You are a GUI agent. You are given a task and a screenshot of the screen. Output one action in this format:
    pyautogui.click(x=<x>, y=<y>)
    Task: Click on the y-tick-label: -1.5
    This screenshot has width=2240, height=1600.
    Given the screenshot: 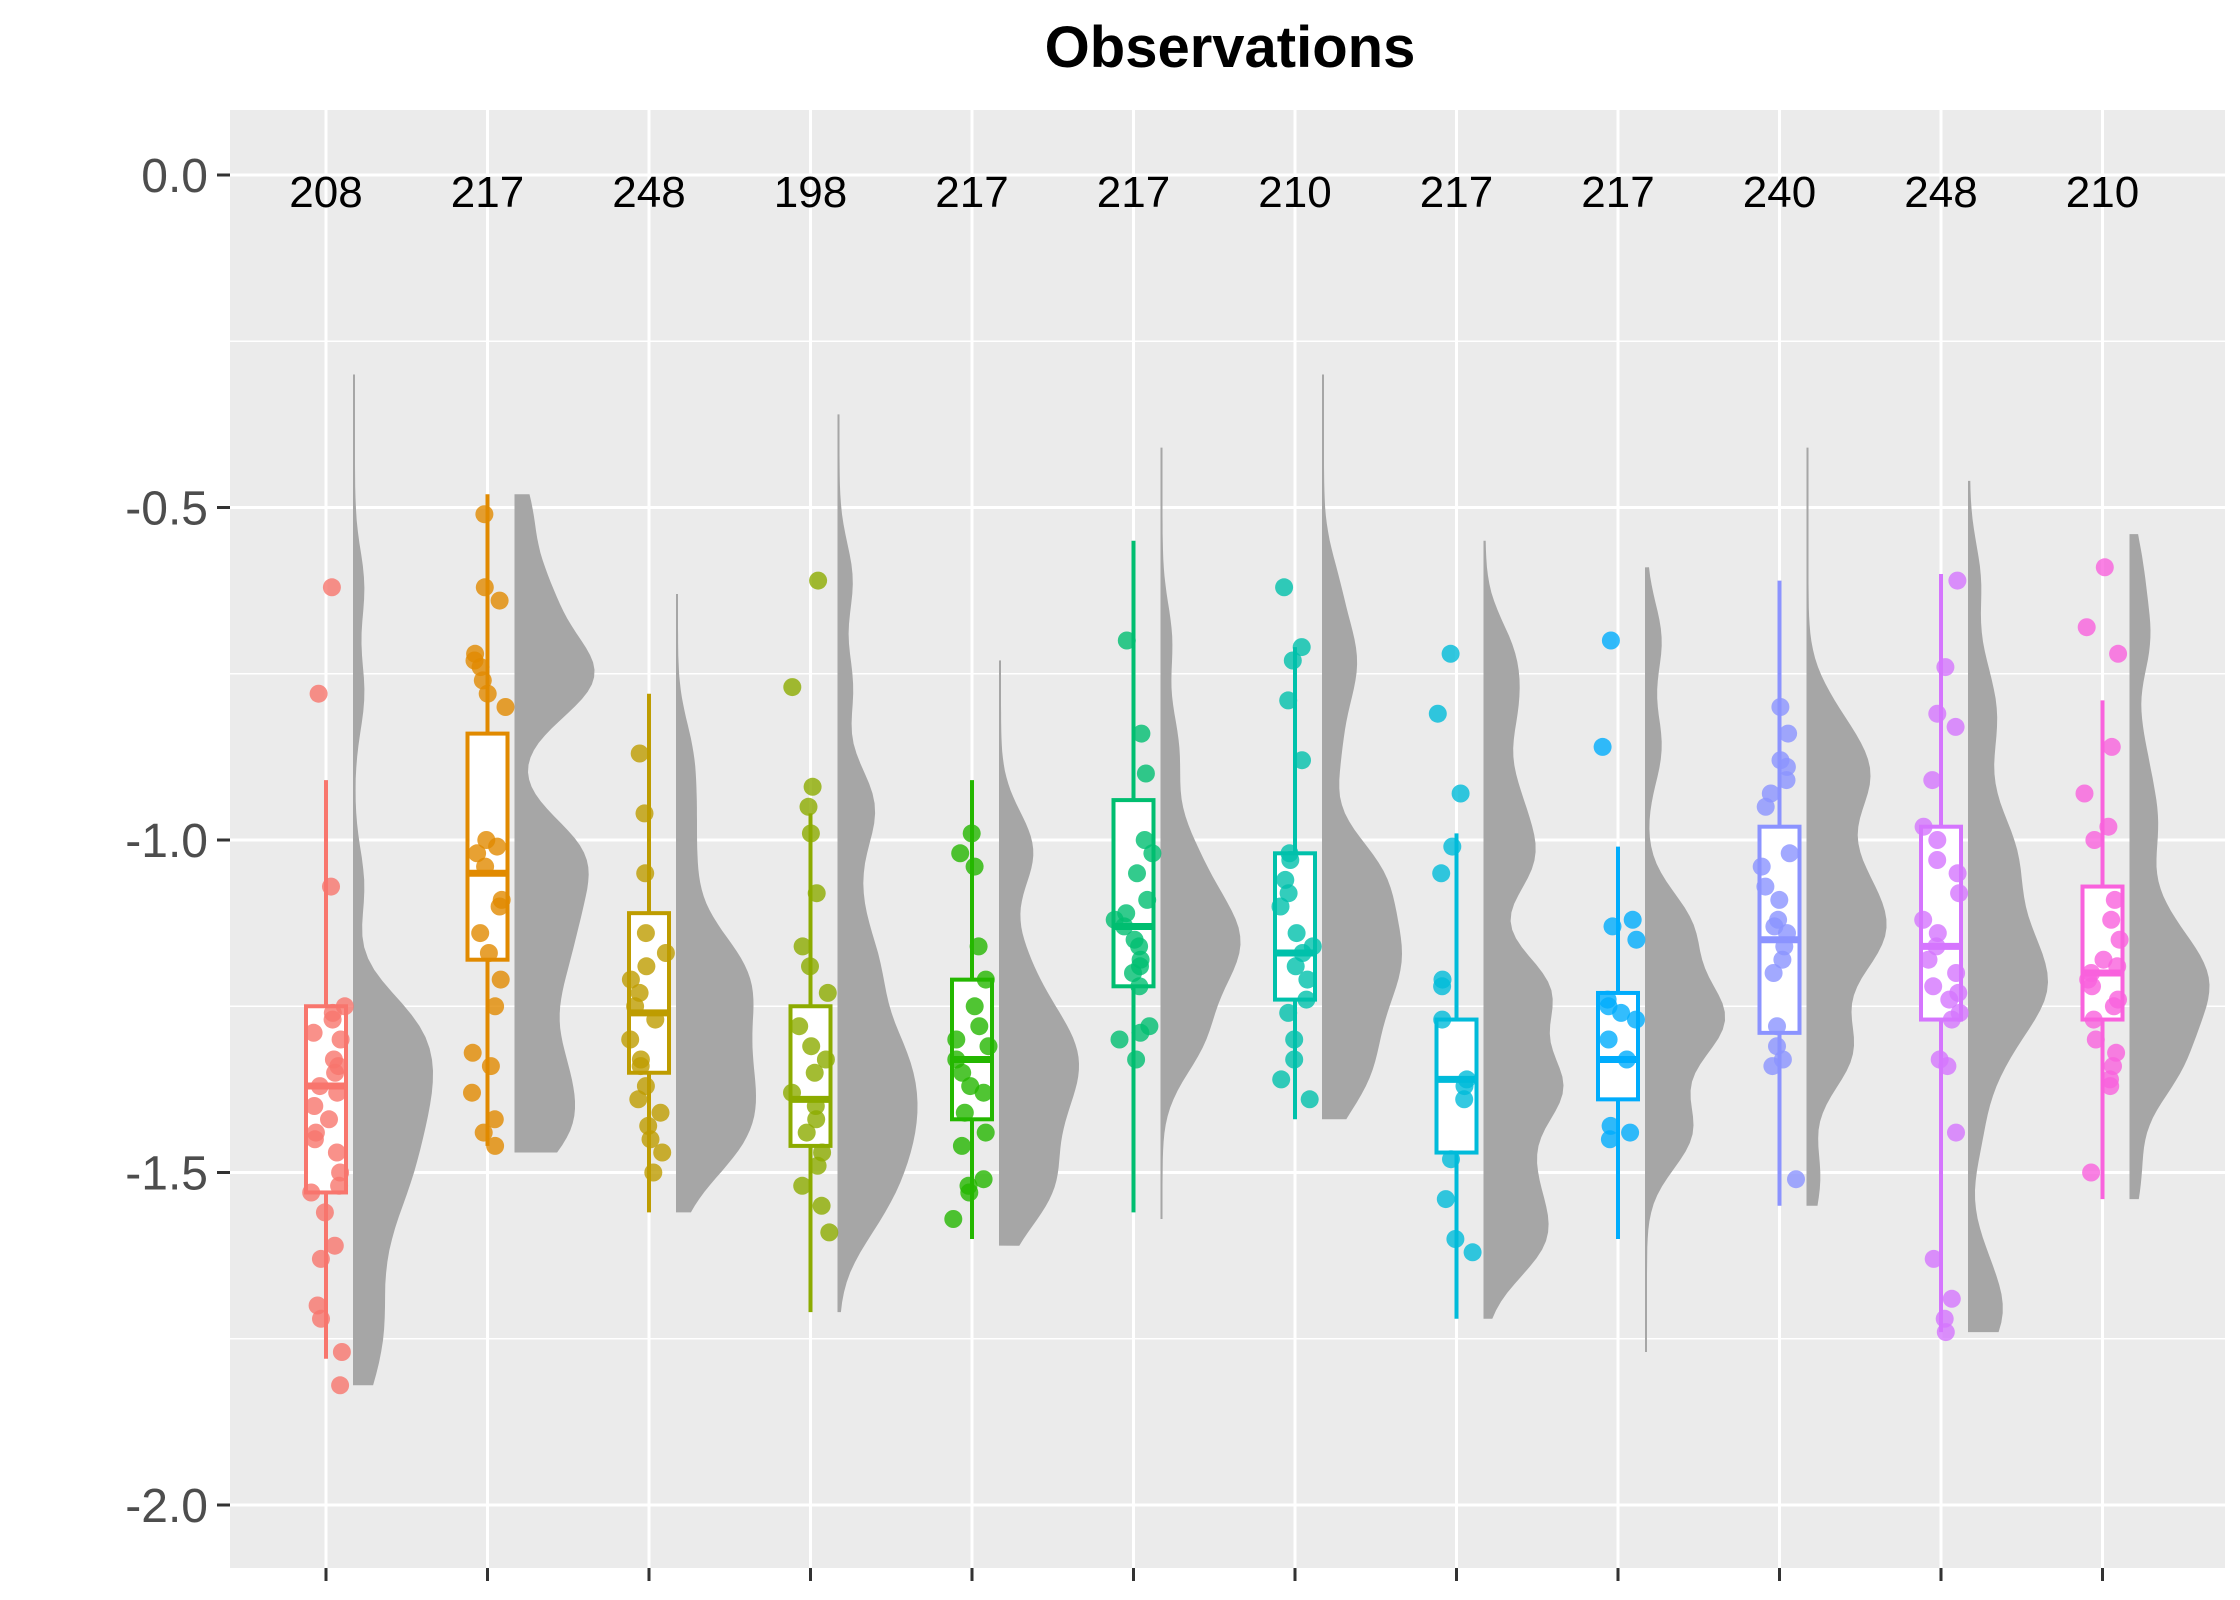 What is the action you would take?
    pyautogui.click(x=166, y=1174)
    